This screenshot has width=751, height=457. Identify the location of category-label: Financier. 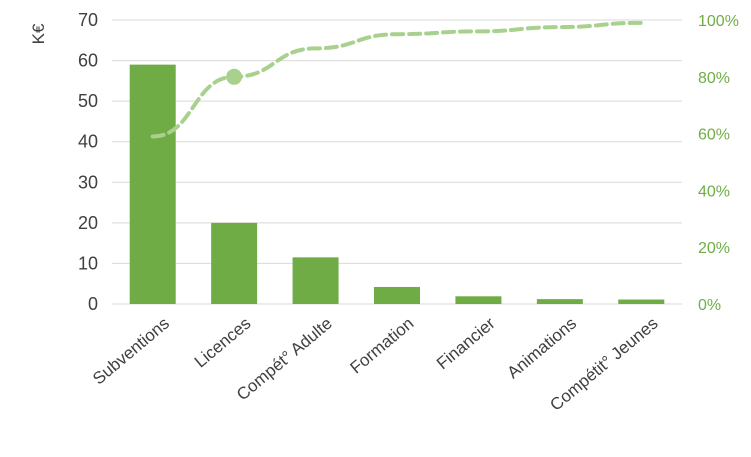
(466, 343).